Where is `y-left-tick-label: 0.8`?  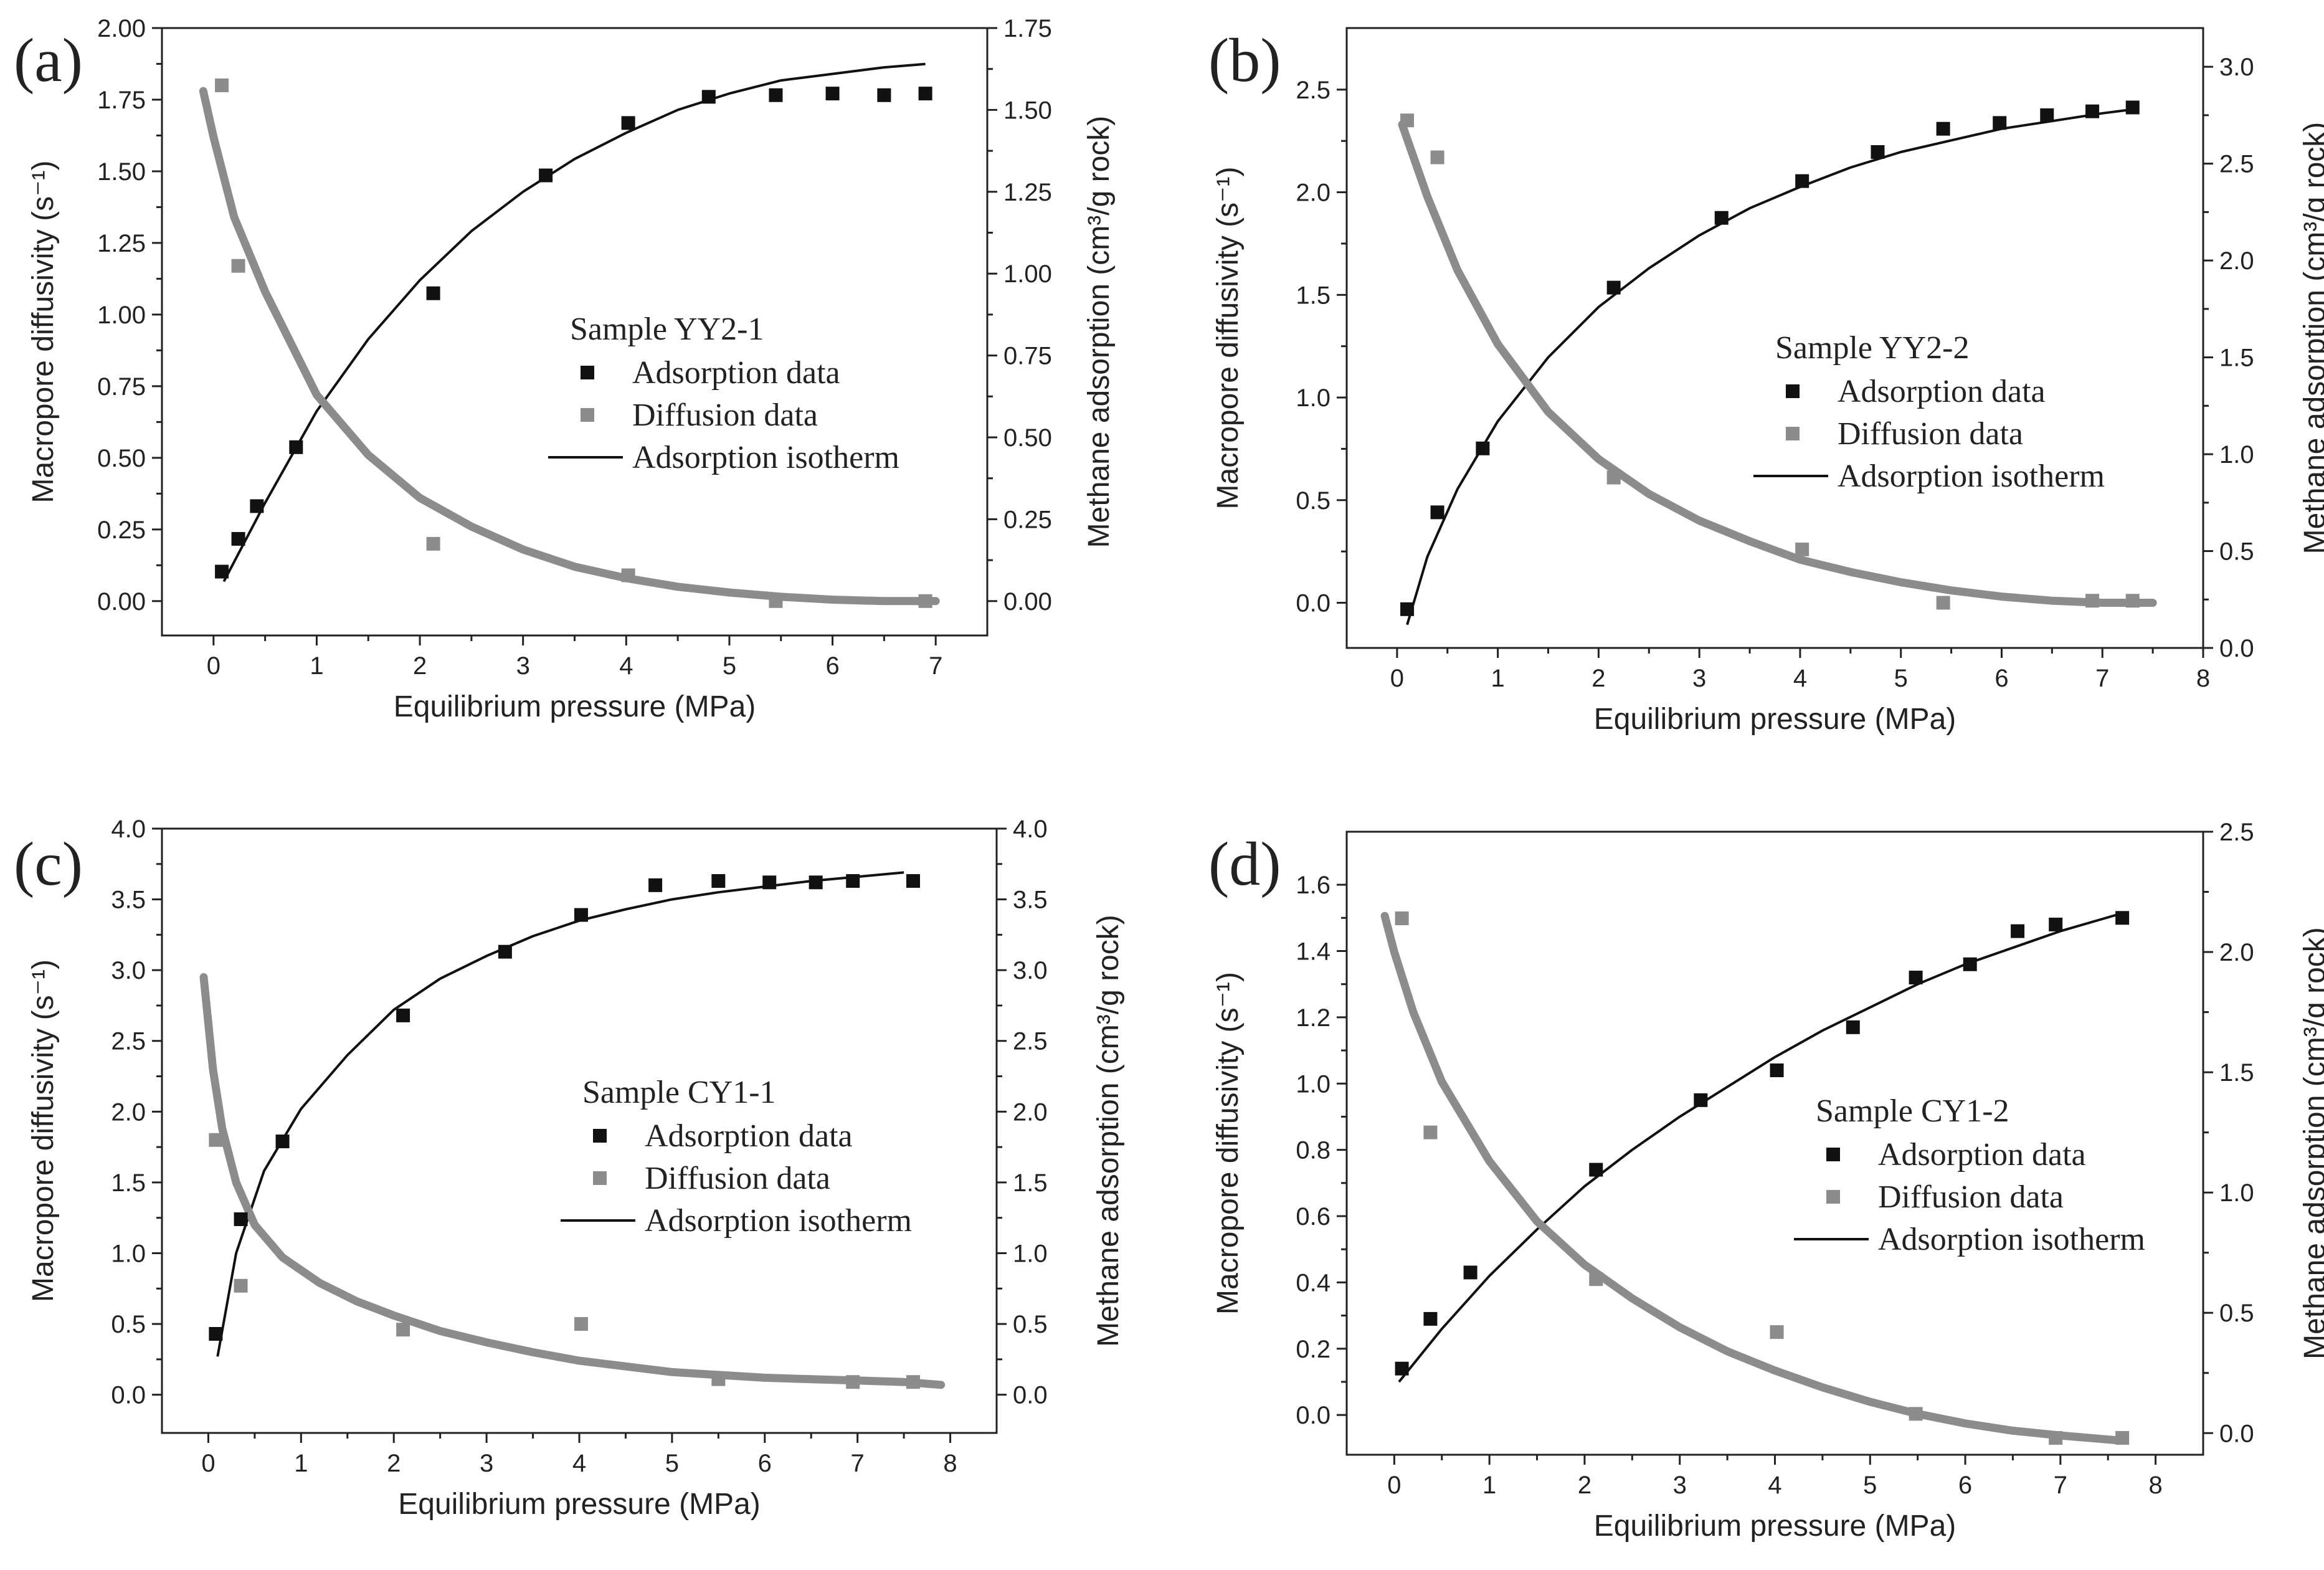 y-left-tick-label: 0.8 is located at coordinates (1313, 1150).